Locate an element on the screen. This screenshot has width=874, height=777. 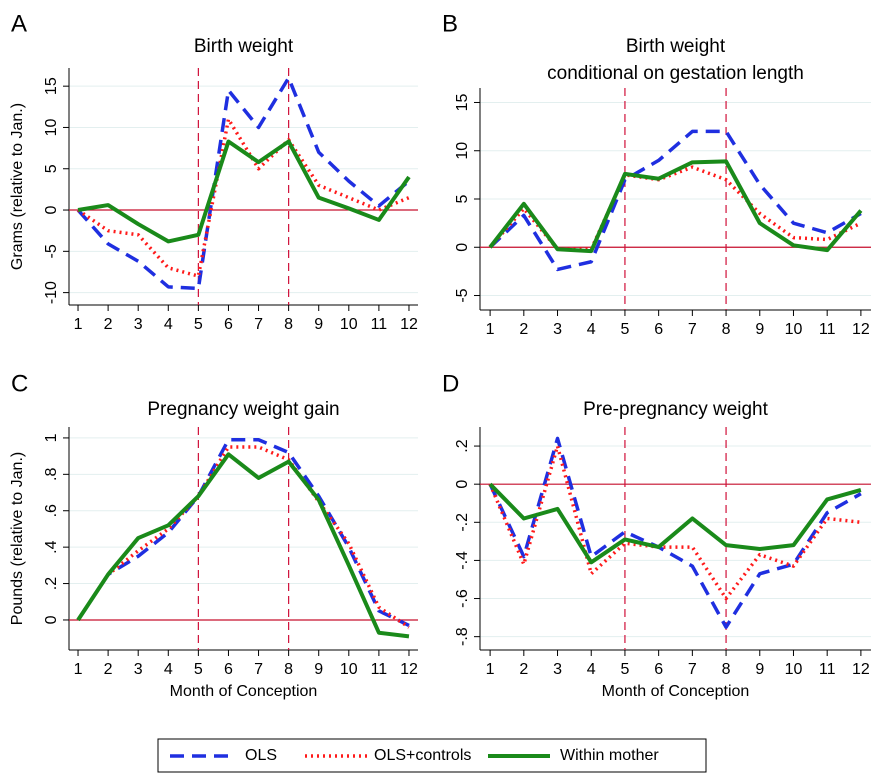
y-tick-label: -10 is located at coordinates (51, 292).